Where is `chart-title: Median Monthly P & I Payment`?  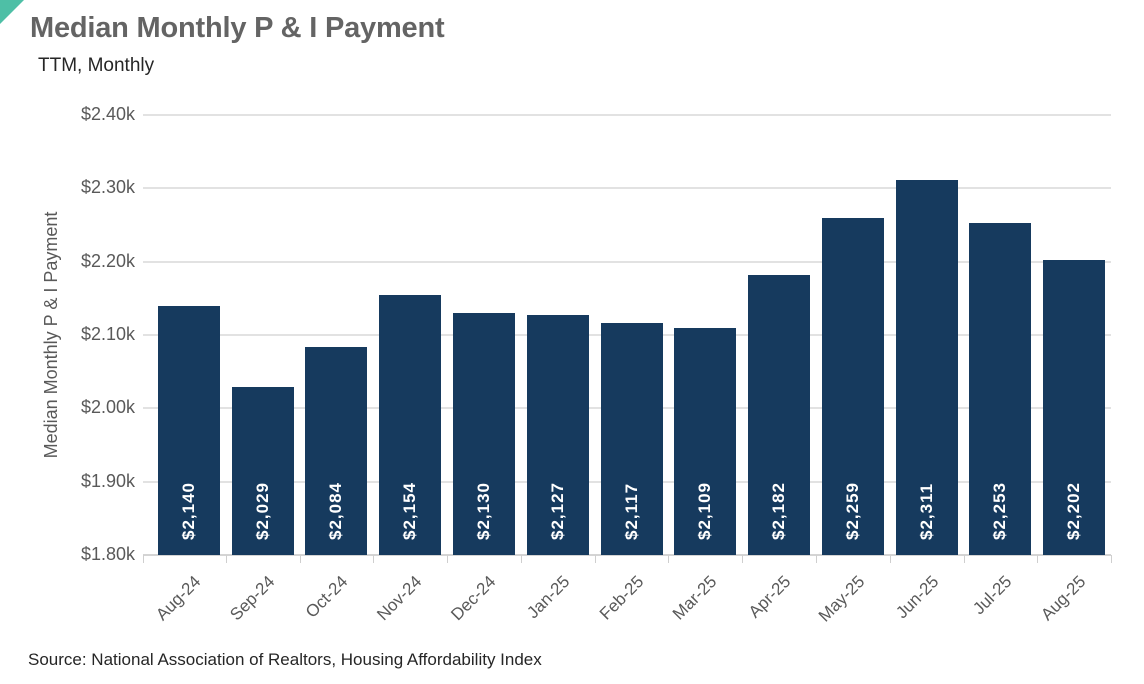 chart-title: Median Monthly P & I Payment is located at coordinates (237, 28).